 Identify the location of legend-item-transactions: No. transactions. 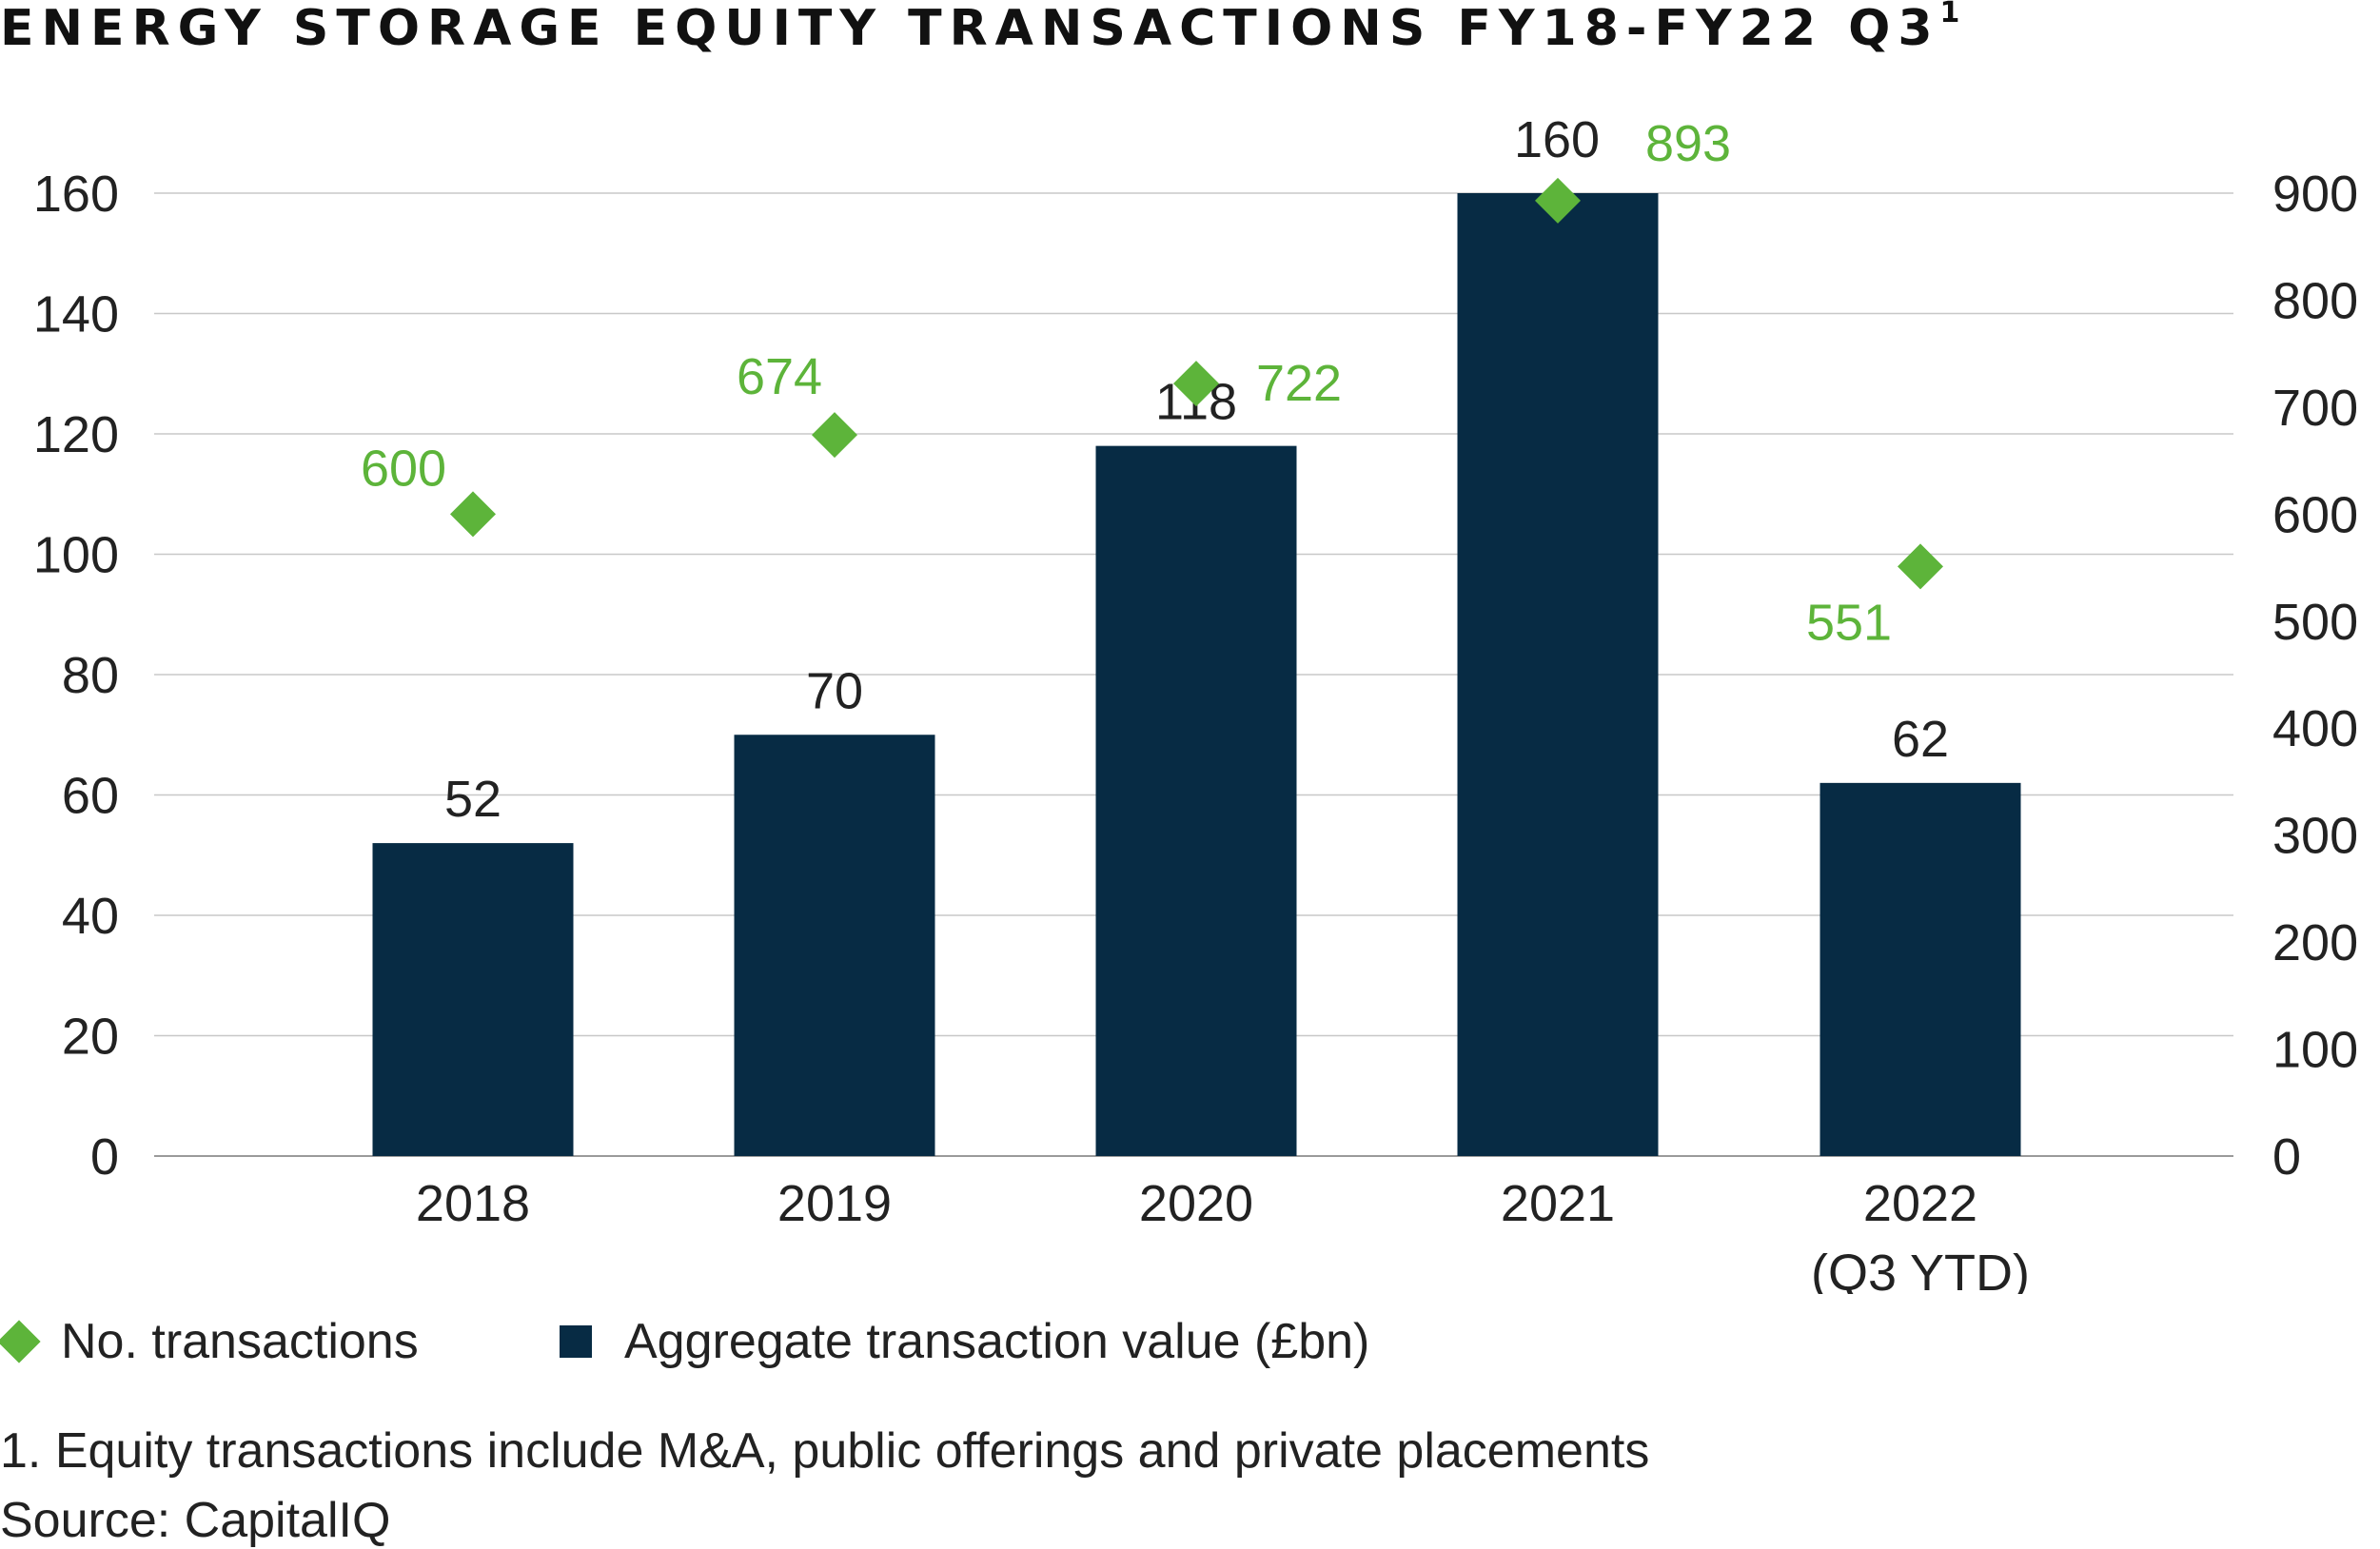
(209, 1341).